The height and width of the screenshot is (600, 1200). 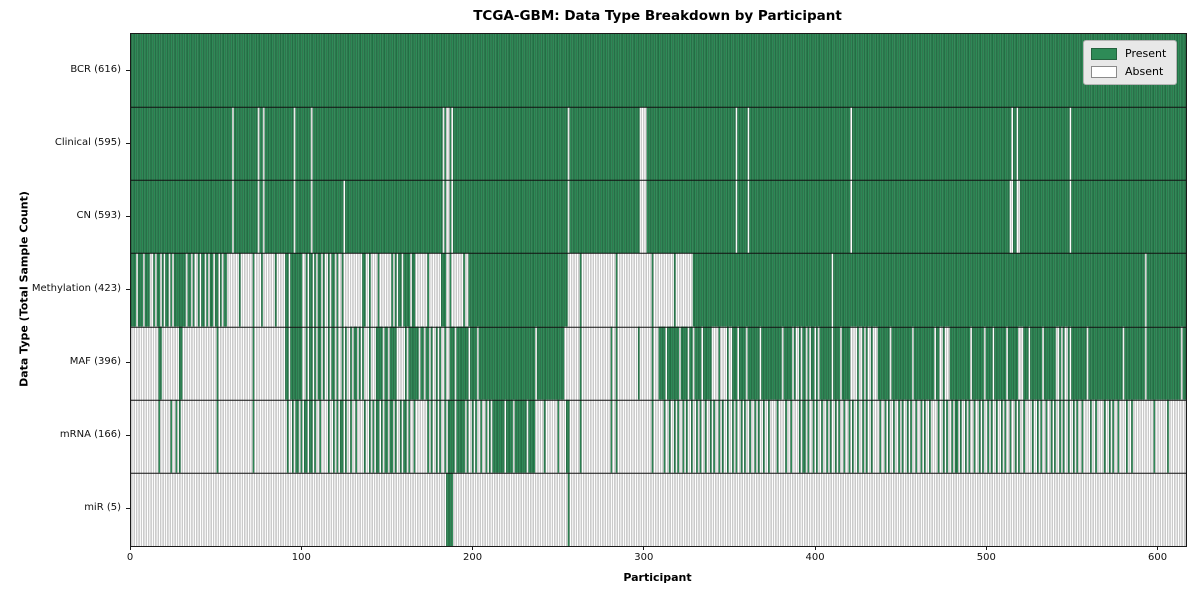 What do you see at coordinates (644, 557) in the screenshot?
I see `x-tick-label: 300` at bounding box center [644, 557].